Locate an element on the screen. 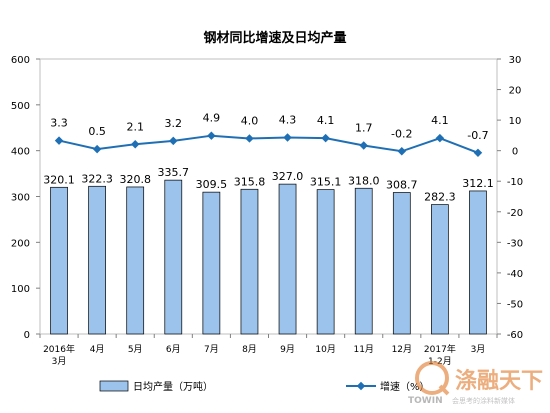  y-right-tick-label: 10 is located at coordinates (515, 121).